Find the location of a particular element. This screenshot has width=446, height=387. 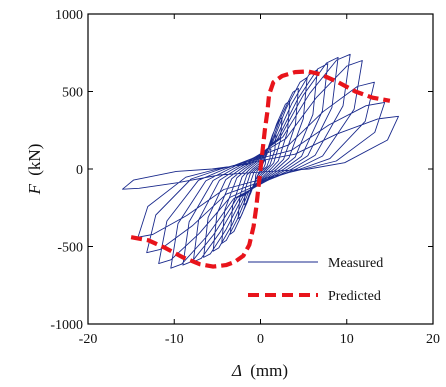

y-axis-label: F (kN) is located at coordinates (34, 170).